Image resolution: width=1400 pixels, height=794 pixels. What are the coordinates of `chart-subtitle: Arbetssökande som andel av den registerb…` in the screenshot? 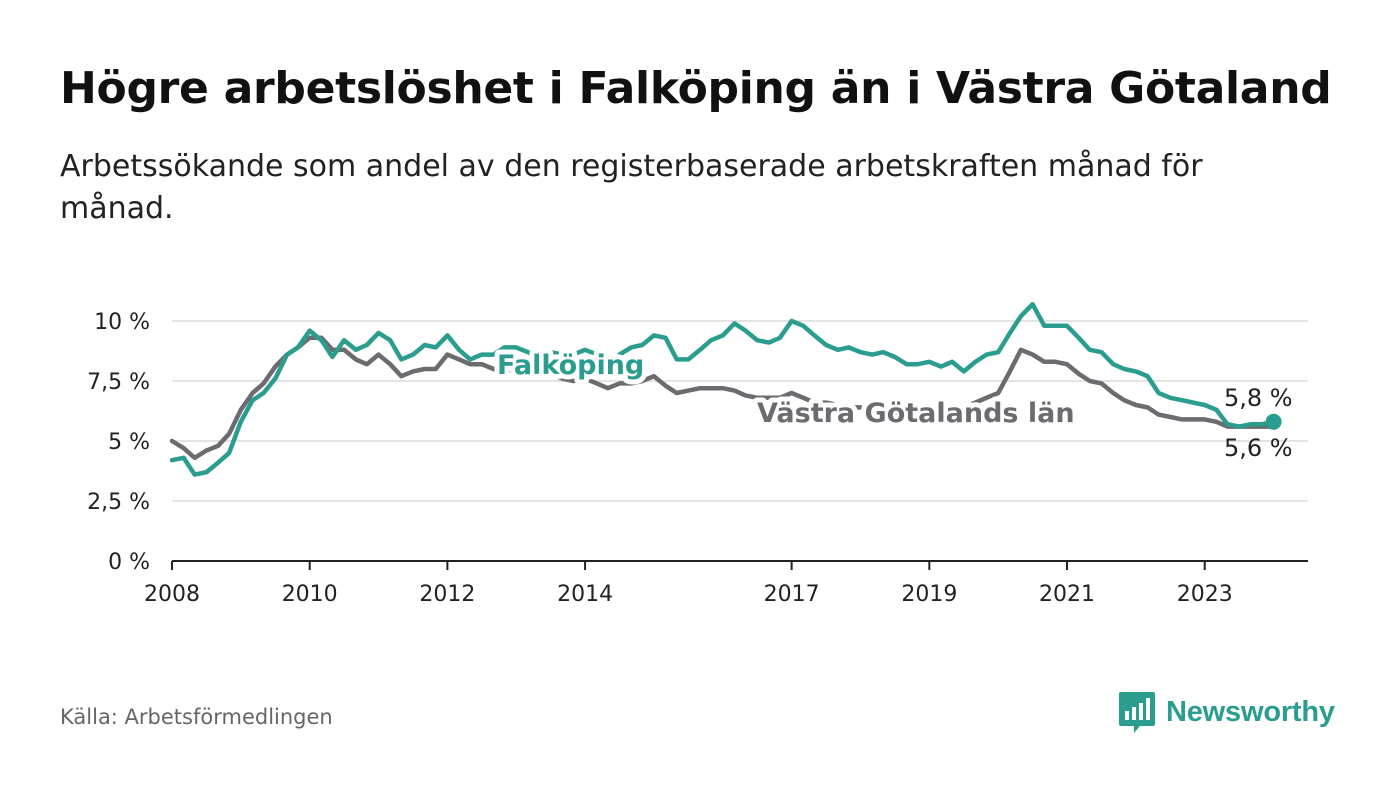 It's located at (631, 187).